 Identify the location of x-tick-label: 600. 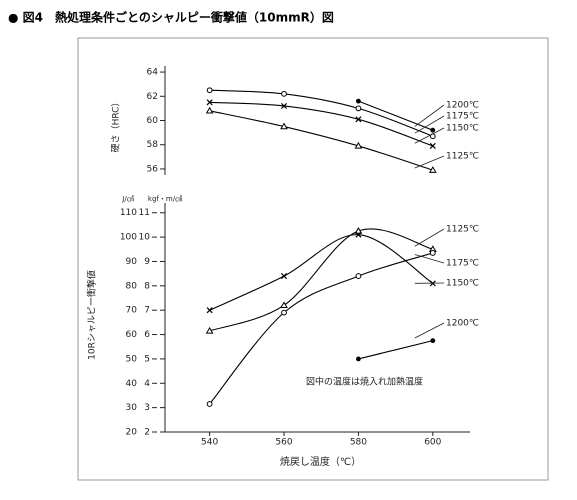
(432, 443).